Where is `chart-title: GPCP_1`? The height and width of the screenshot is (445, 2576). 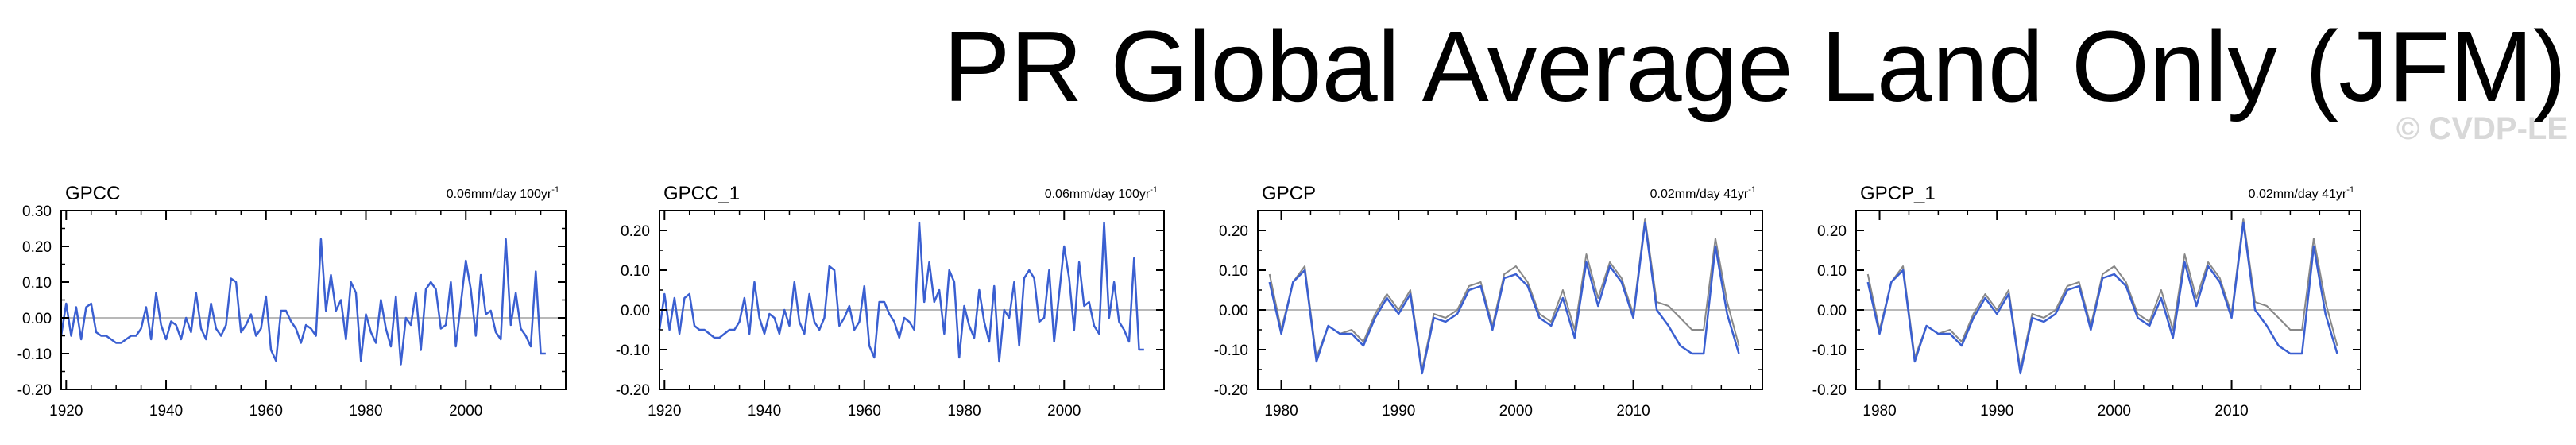
chart-title: GPCP_1 is located at coordinates (1898, 193).